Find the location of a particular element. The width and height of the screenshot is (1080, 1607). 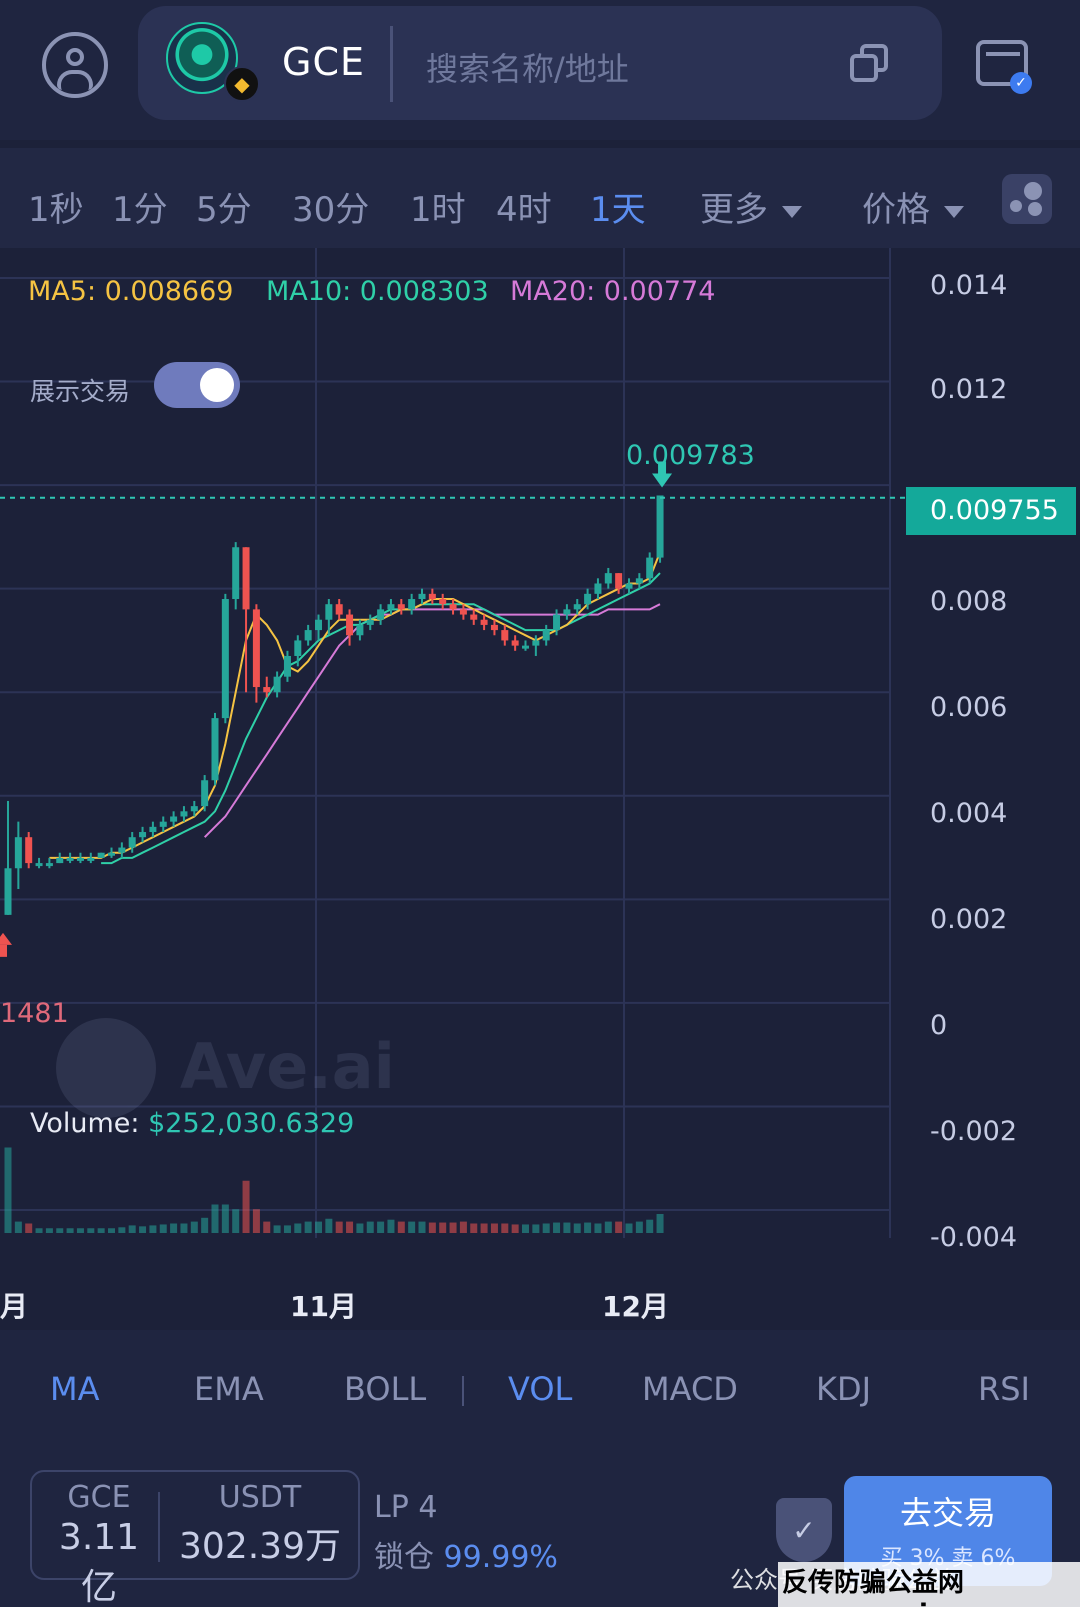

shield-check-icon: ✓ is located at coordinates (804, 1530).